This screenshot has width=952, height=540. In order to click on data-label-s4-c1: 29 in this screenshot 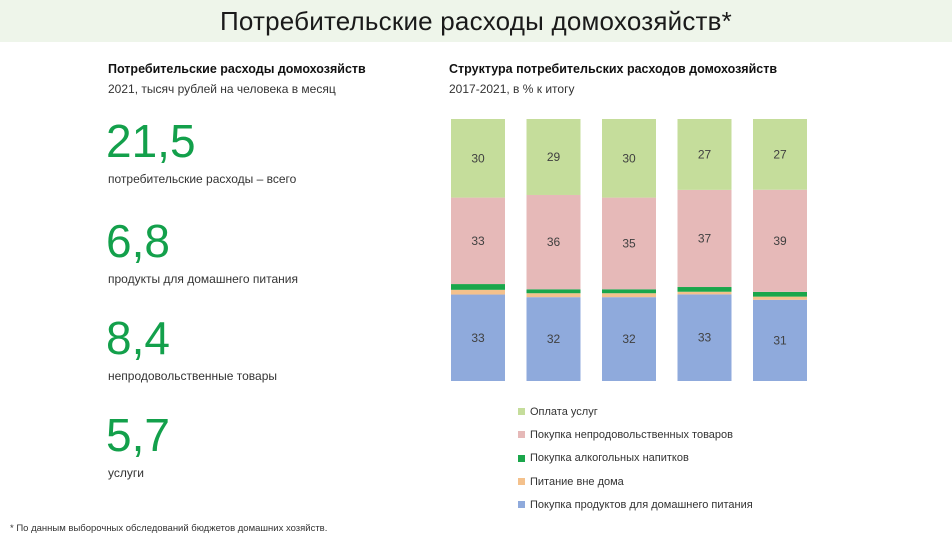, I will do `click(554, 157)`.